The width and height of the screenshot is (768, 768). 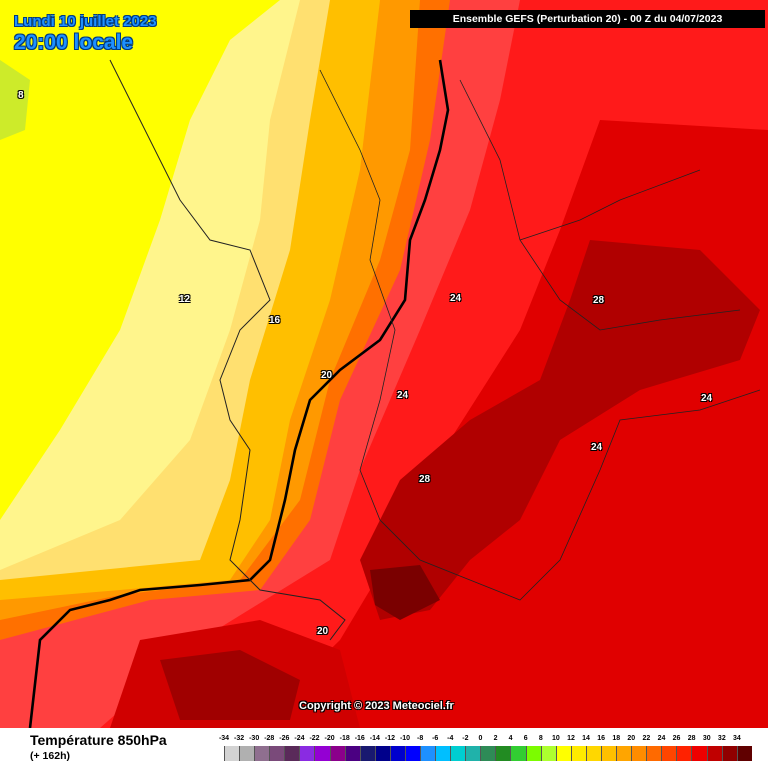 I want to click on forecast-local-time: 20:00 locale, so click(x=74, y=42).